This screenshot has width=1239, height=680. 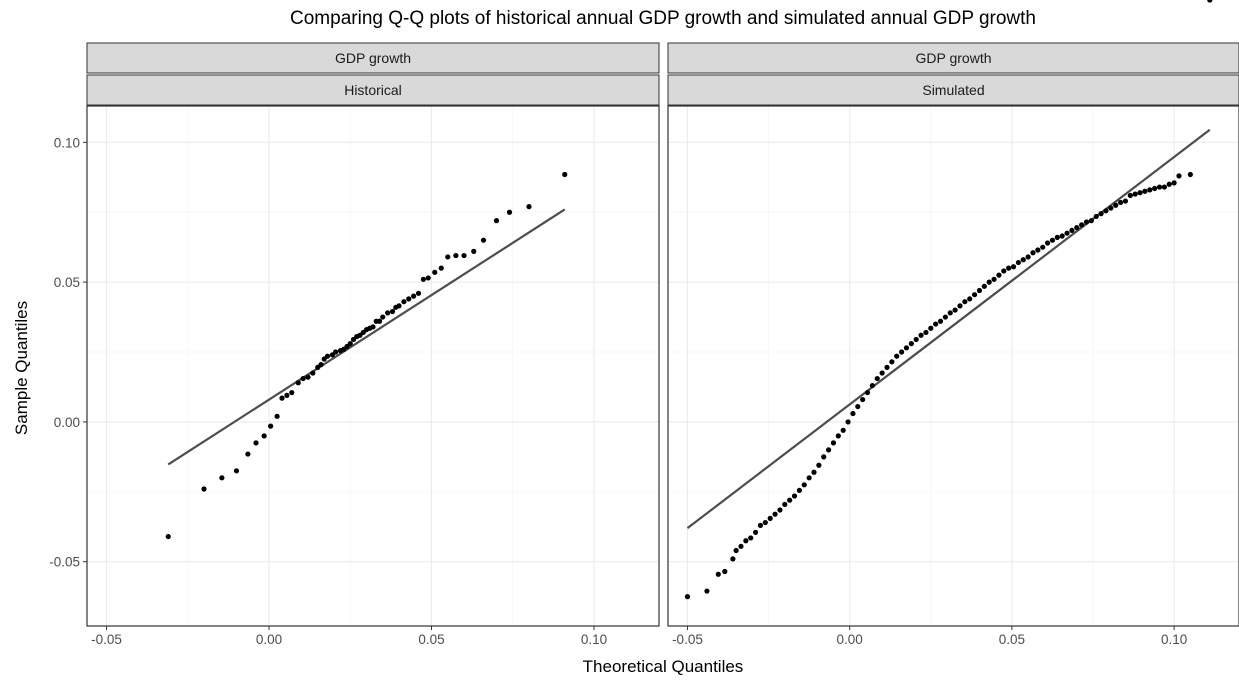 What do you see at coordinates (21, 368) in the screenshot?
I see `y-axis-title: Sample Quantiles` at bounding box center [21, 368].